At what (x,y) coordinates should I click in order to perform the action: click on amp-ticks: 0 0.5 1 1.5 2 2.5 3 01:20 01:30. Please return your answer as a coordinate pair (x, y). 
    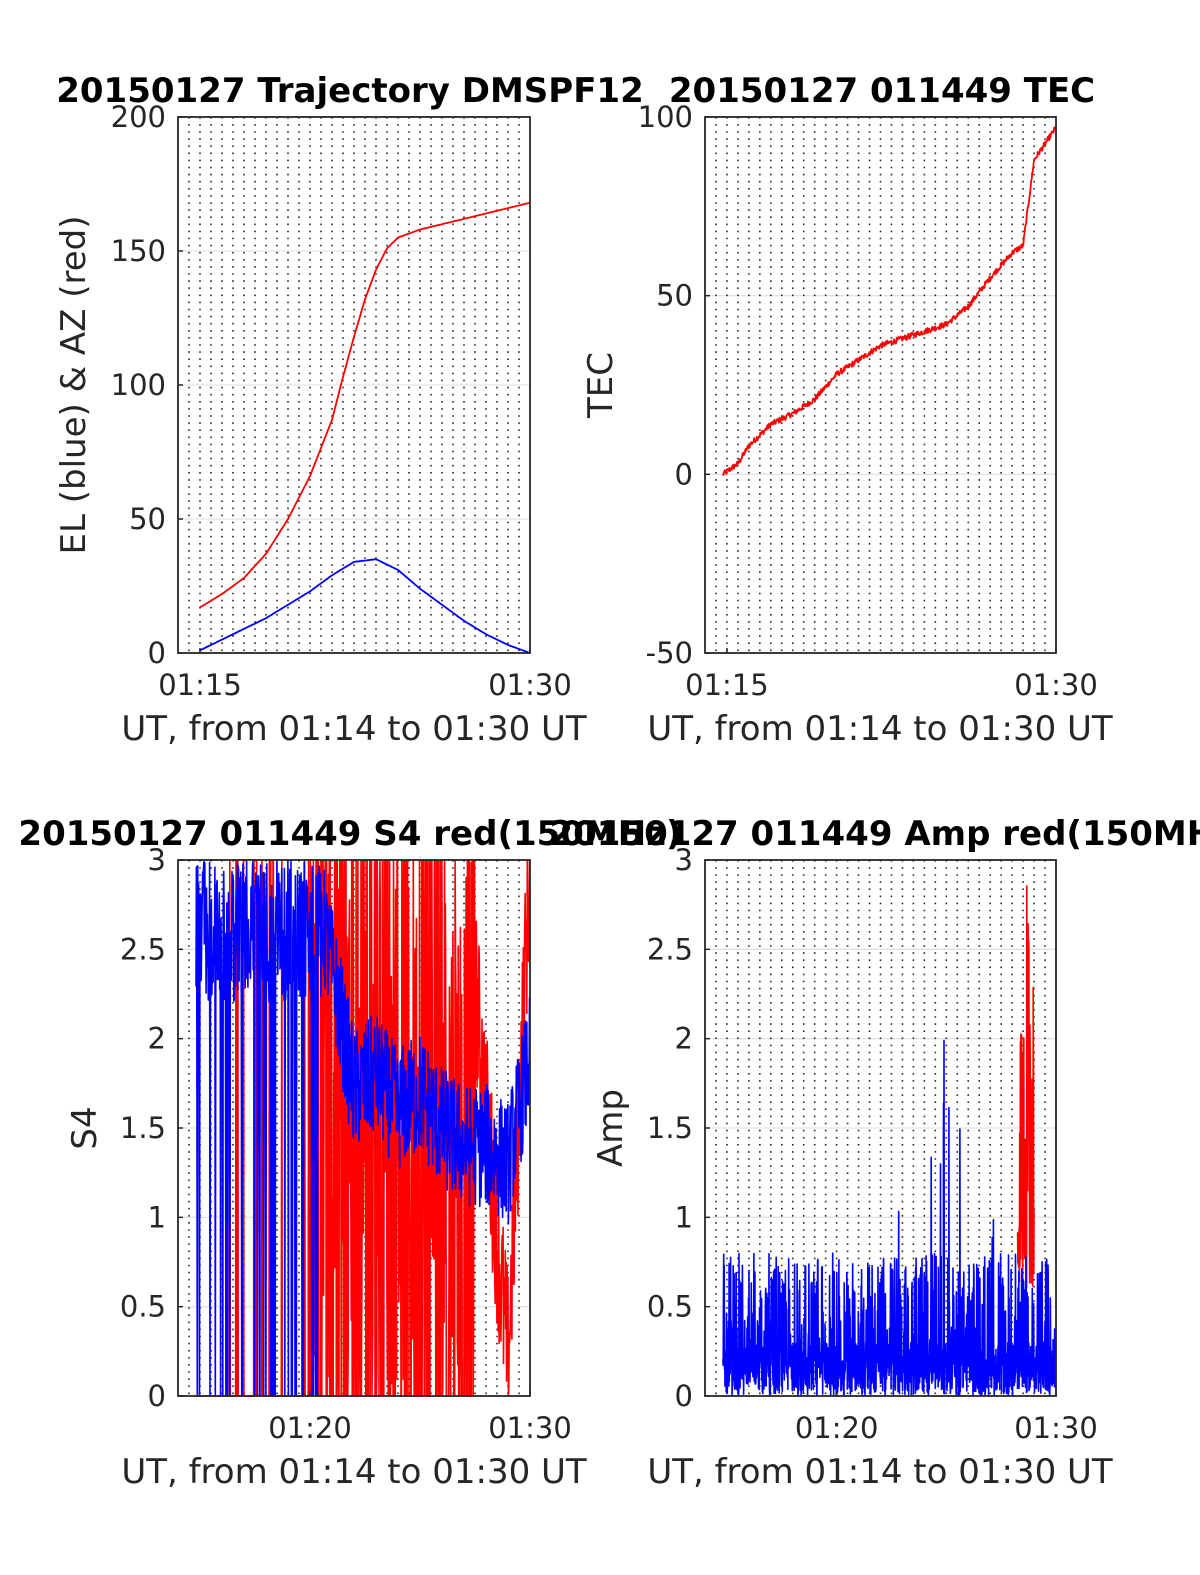
    Looking at the image, I should click on (872, 1144).